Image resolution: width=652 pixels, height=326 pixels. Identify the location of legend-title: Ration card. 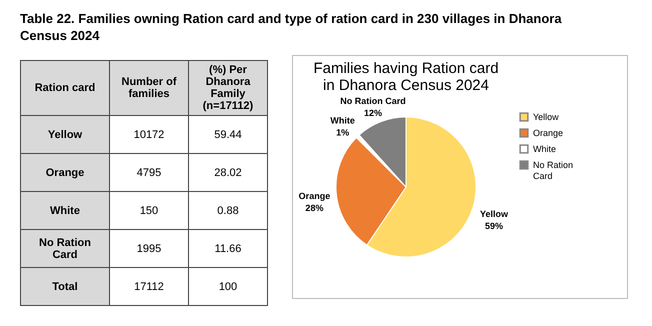
(65, 88).